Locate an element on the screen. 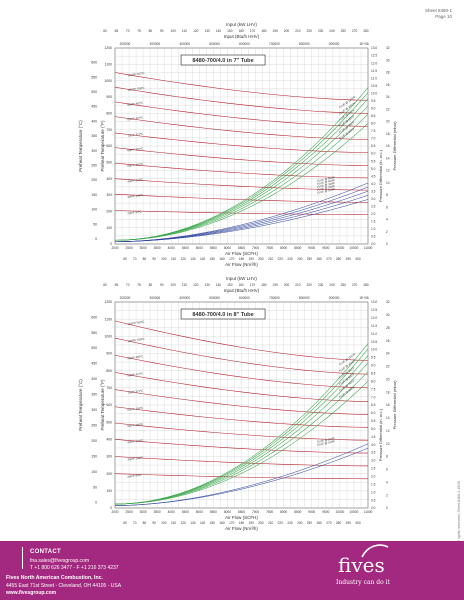 This screenshot has width=464, height=600. y-tick-c: 200 is located at coordinates (94, 441).